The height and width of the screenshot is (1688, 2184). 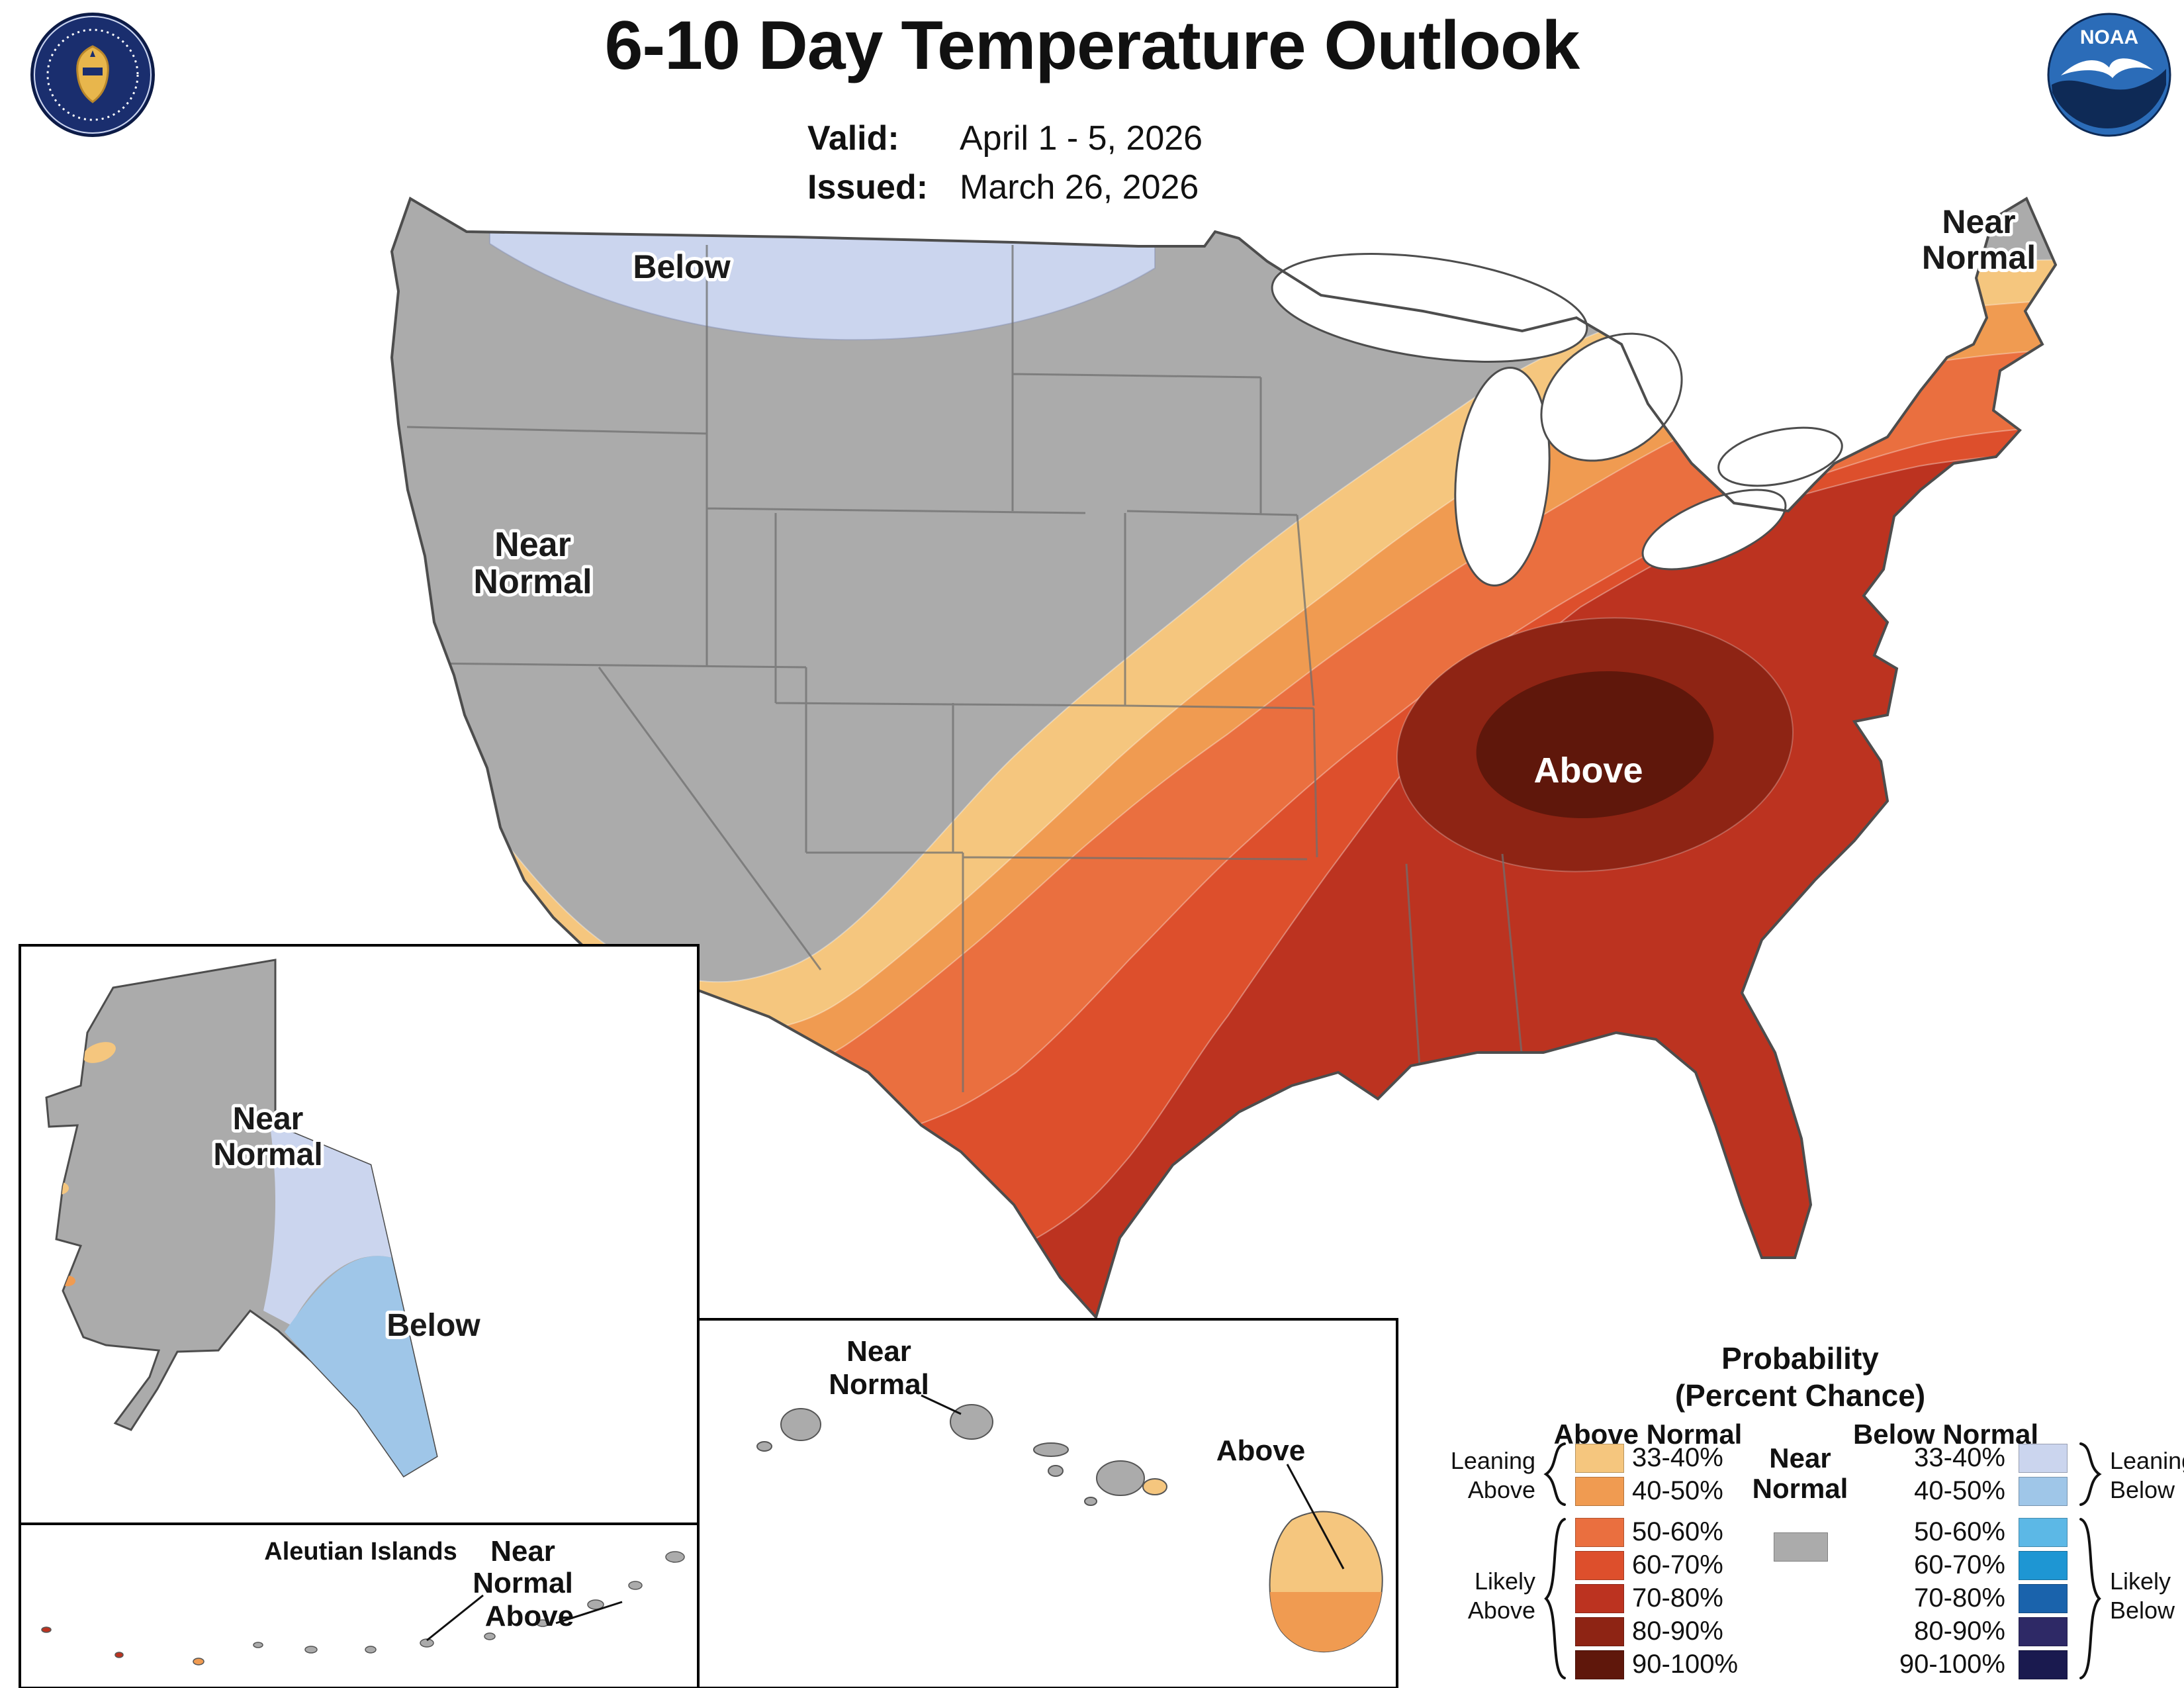 What do you see at coordinates (971, 1422) in the screenshot?
I see `hawaii-oahu` at bounding box center [971, 1422].